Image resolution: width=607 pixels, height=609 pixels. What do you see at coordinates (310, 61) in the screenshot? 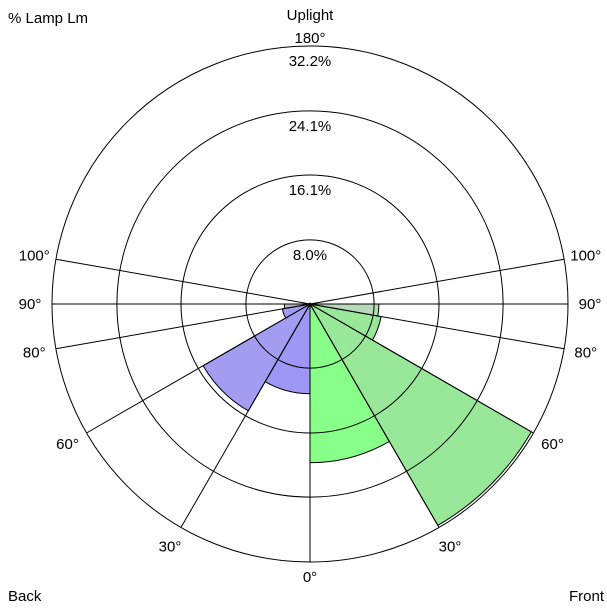
I see `ring-label-3: 32.2%` at bounding box center [310, 61].